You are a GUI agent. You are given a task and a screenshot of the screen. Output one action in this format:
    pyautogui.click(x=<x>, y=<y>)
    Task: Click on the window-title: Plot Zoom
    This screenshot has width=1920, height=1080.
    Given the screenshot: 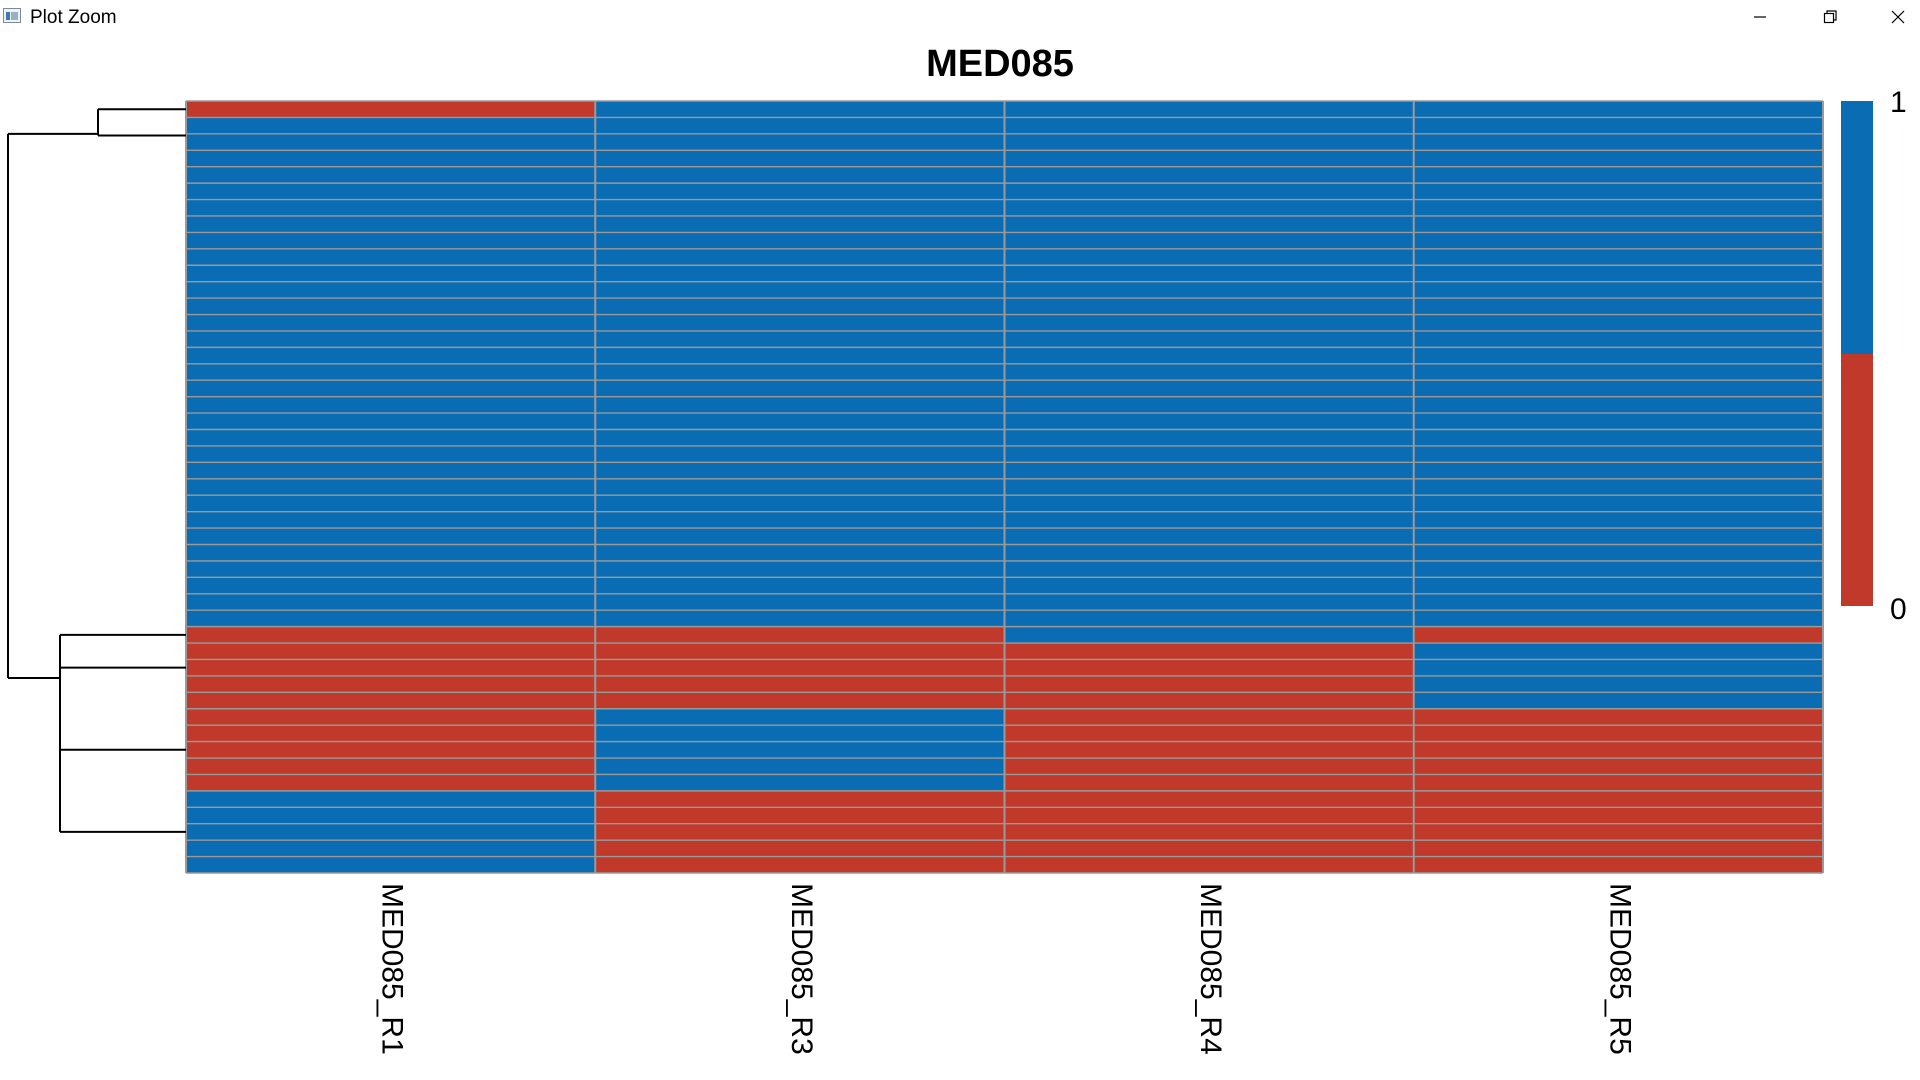 What is the action you would take?
    pyautogui.click(x=73, y=17)
    